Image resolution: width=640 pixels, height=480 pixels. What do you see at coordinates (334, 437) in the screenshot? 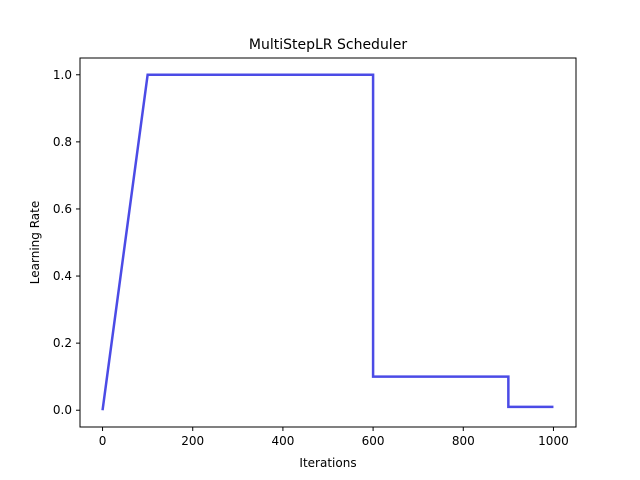
I see `x-axis: 0 200 400 600 800 1000` at bounding box center [334, 437].